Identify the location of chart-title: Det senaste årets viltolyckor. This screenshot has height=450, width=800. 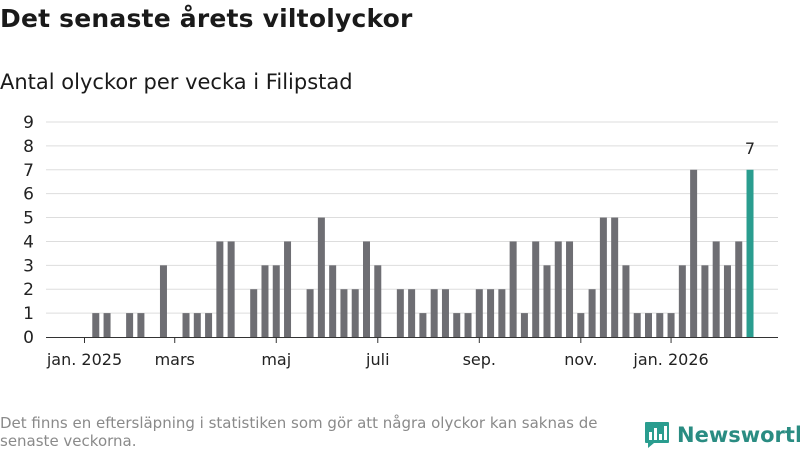
(206, 18).